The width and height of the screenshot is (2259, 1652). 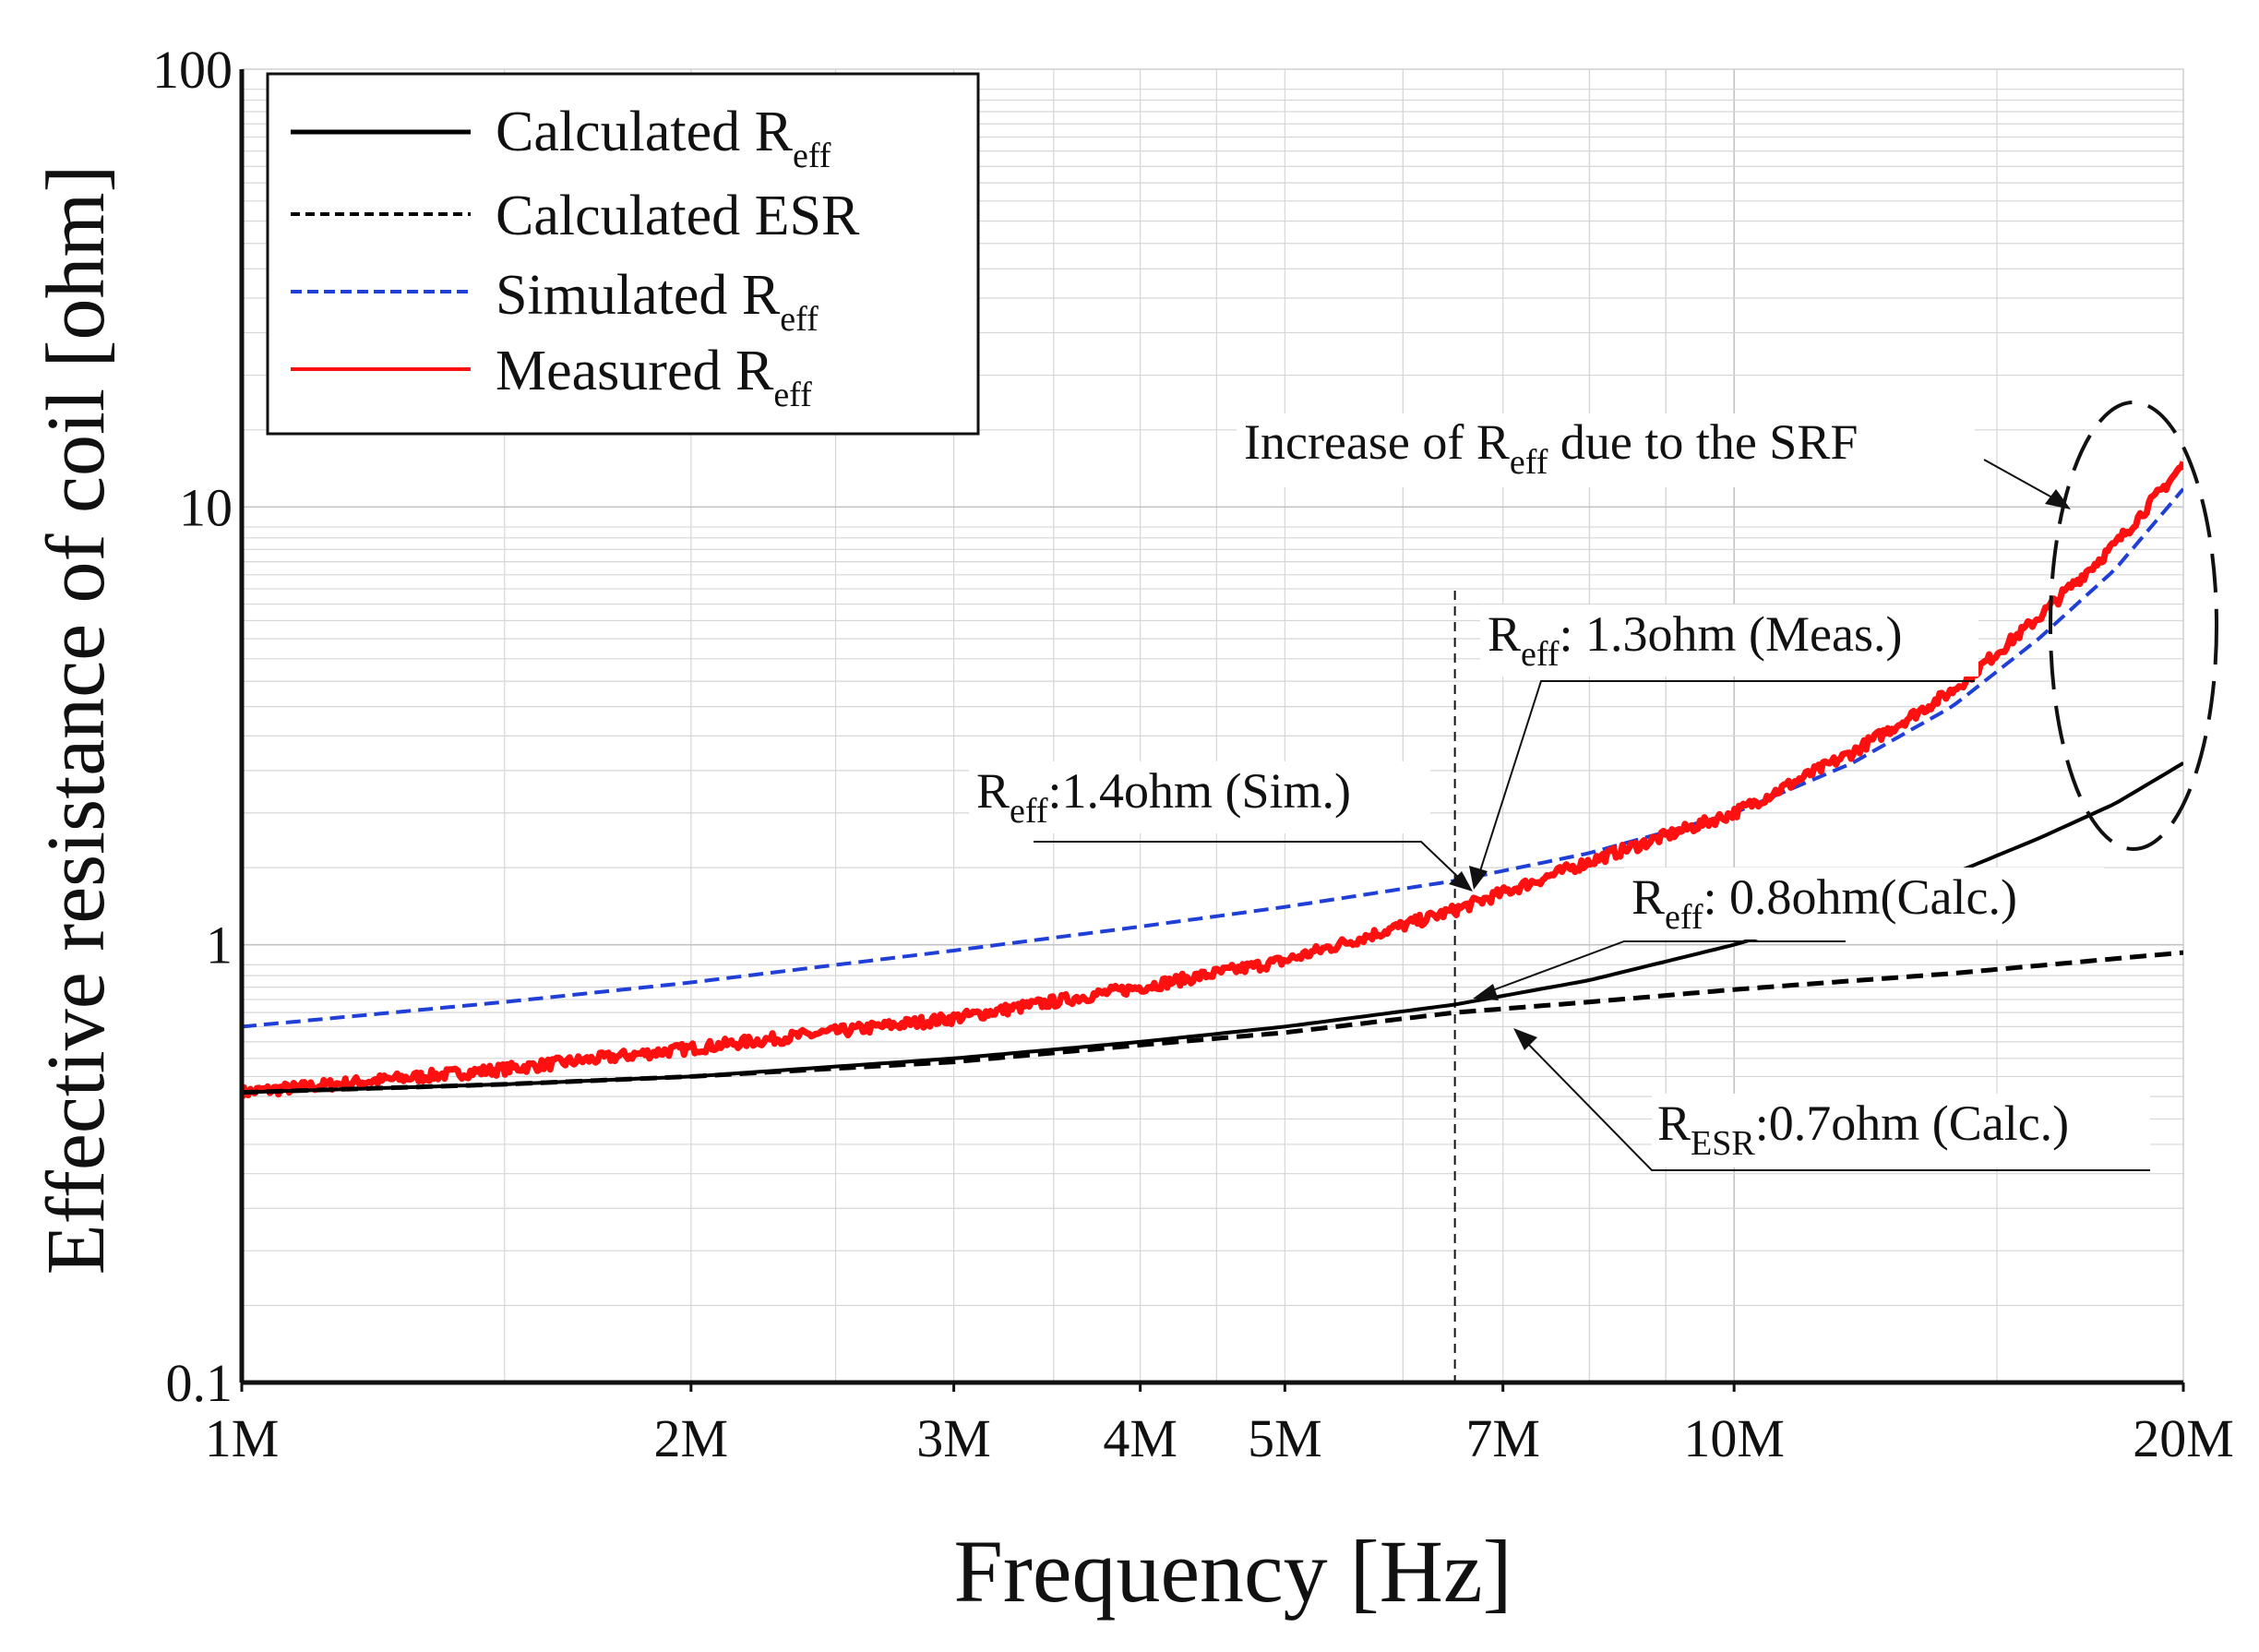 I want to click on annotation-calc-arrowhead, so click(x=1486, y=992).